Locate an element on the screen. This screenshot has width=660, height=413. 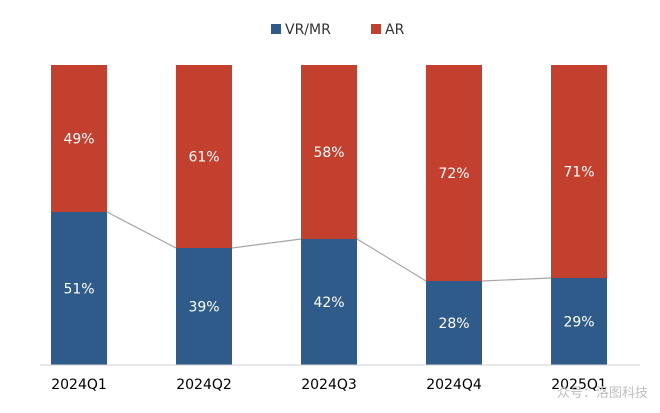
bar-vr-mr-2025q1 is located at coordinates (579, 321).